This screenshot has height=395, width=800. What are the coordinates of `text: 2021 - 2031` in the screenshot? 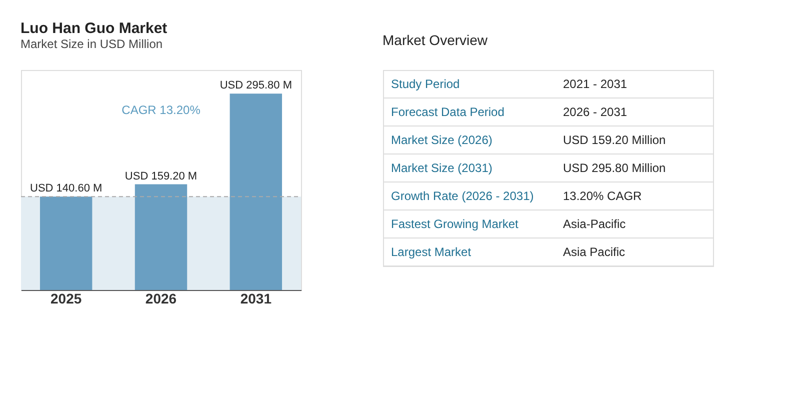 It's located at (595, 84).